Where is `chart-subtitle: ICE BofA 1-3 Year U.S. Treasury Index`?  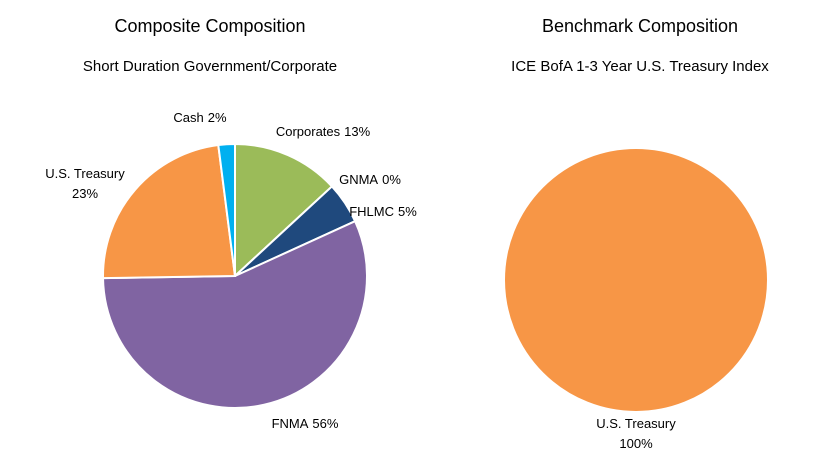 chart-subtitle: ICE BofA 1-3 Year U.S. Treasury Index is located at coordinates (640, 66).